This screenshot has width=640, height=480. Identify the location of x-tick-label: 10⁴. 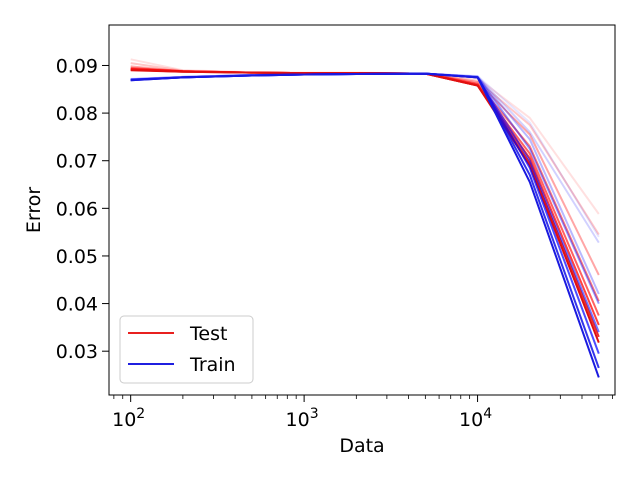
(475, 418).